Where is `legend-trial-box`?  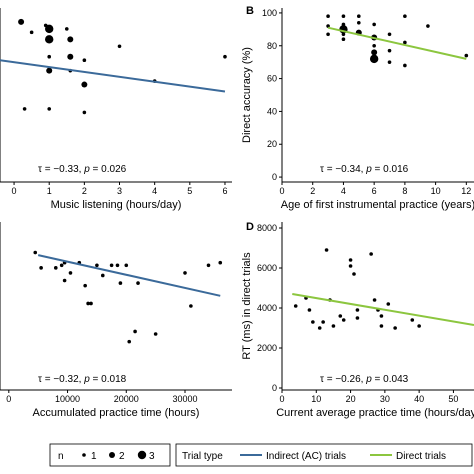
legend-trial-box is located at coordinates (324, 455).